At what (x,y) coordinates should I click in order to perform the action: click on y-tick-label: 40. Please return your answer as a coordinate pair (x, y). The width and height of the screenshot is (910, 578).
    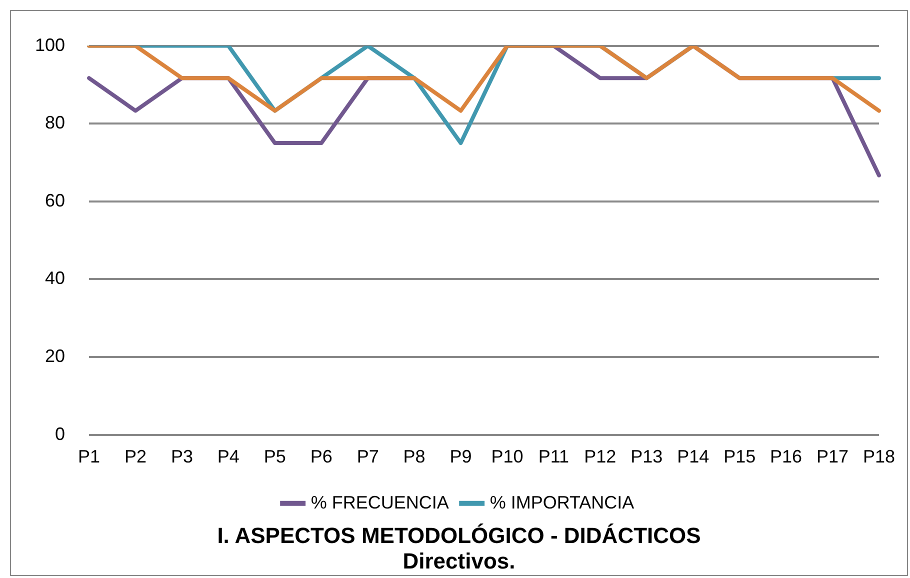
    Looking at the image, I should click on (55, 278).